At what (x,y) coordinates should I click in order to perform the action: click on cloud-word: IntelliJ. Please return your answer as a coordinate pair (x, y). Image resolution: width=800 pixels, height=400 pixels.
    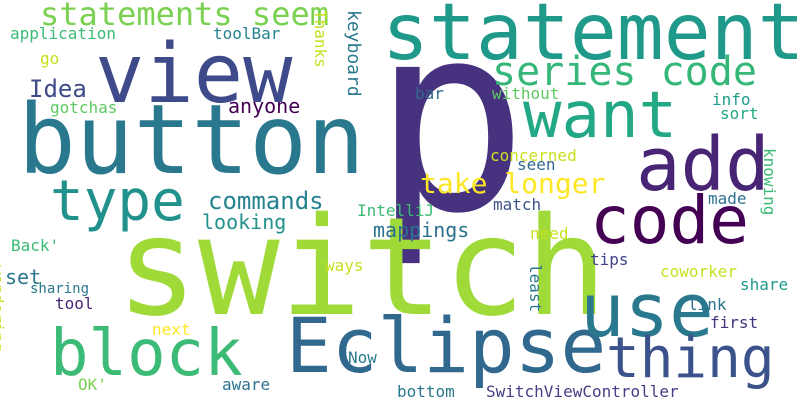
    Looking at the image, I should click on (395, 211).